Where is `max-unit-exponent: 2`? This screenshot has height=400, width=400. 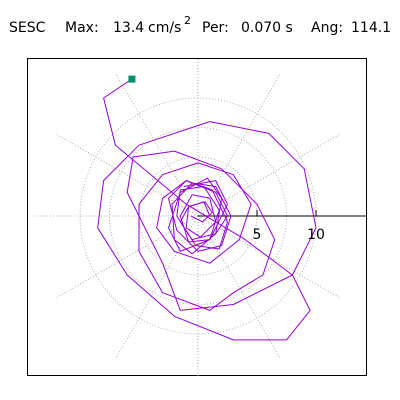
max-unit-exponent: 2 is located at coordinates (187, 20).